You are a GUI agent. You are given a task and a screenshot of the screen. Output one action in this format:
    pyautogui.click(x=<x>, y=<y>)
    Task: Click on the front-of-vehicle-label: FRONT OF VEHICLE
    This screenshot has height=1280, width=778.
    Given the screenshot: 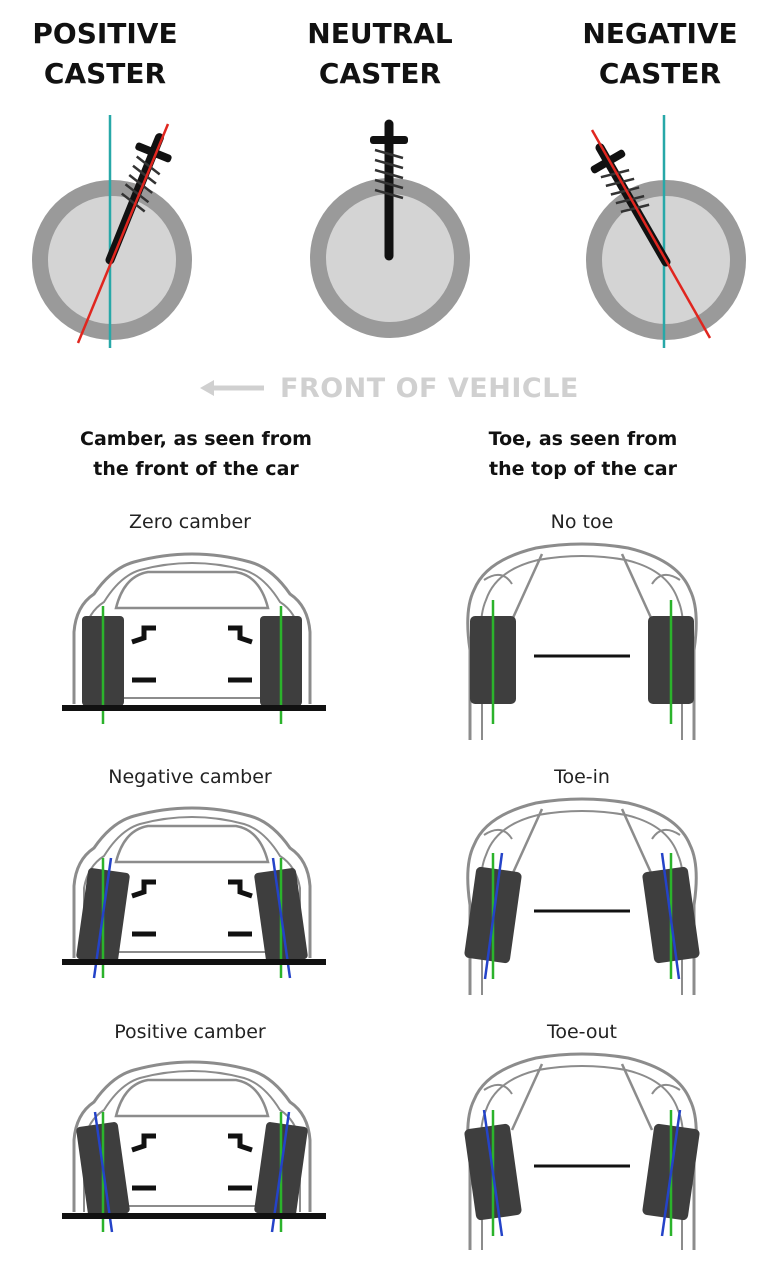 What is the action you would take?
    pyautogui.click(x=398, y=388)
    